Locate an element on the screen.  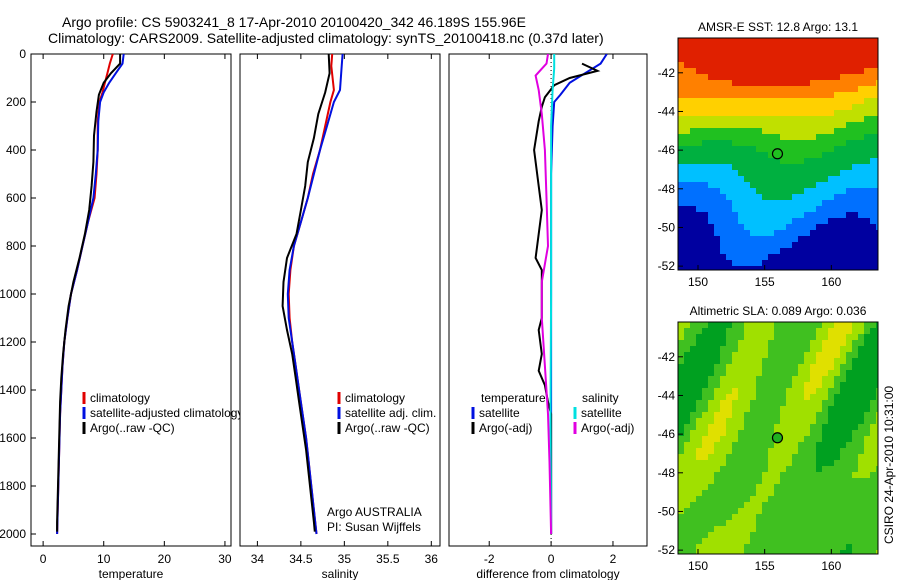
difference-xtick-label-0: -2 is located at coordinates (489, 559).